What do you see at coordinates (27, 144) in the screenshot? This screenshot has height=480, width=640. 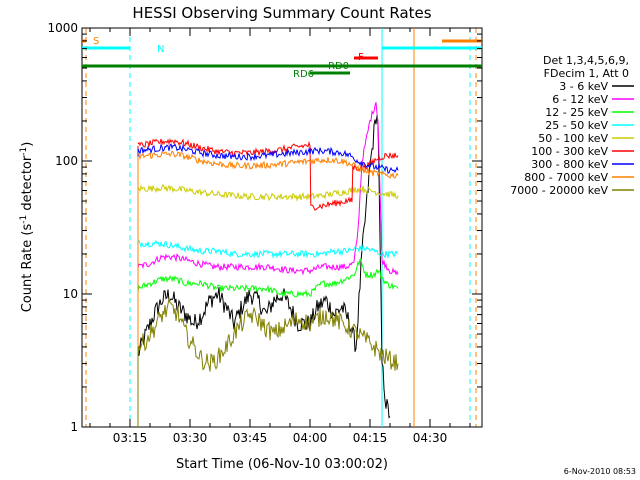 I see `y-label-end: )` at bounding box center [27, 144].